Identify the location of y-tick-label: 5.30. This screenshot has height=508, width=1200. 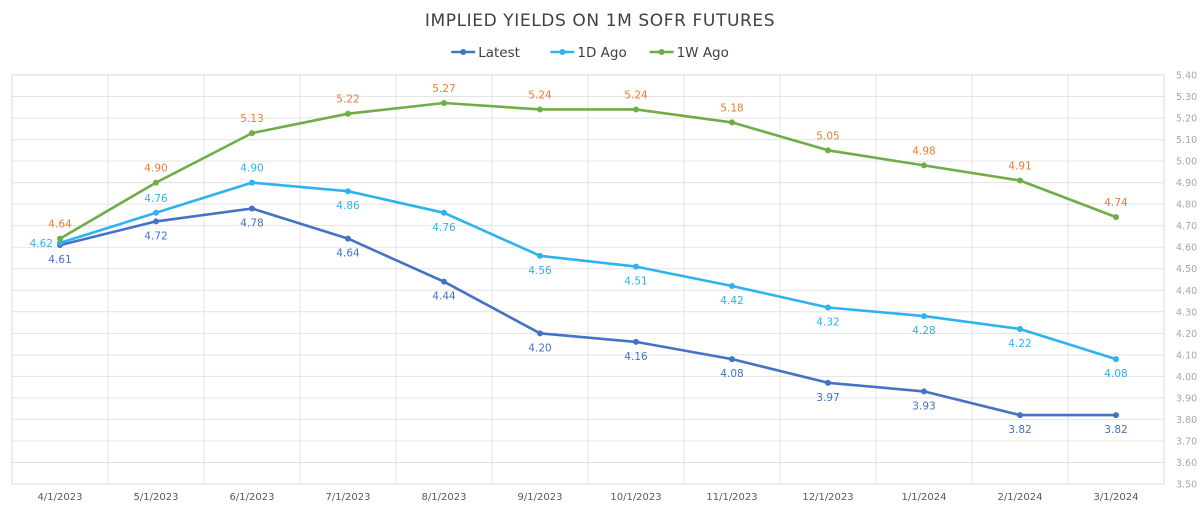
(1186, 97).